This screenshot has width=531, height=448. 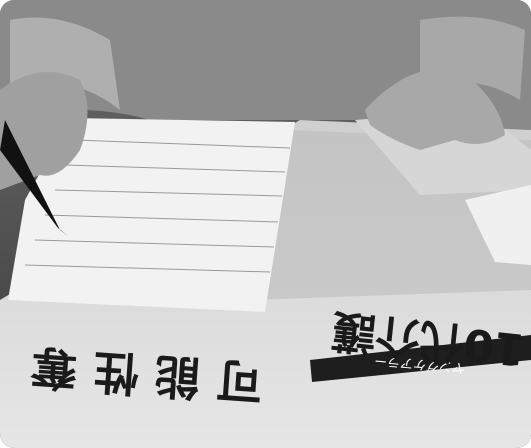 I want to click on banner-bar, so click(x=420, y=358).